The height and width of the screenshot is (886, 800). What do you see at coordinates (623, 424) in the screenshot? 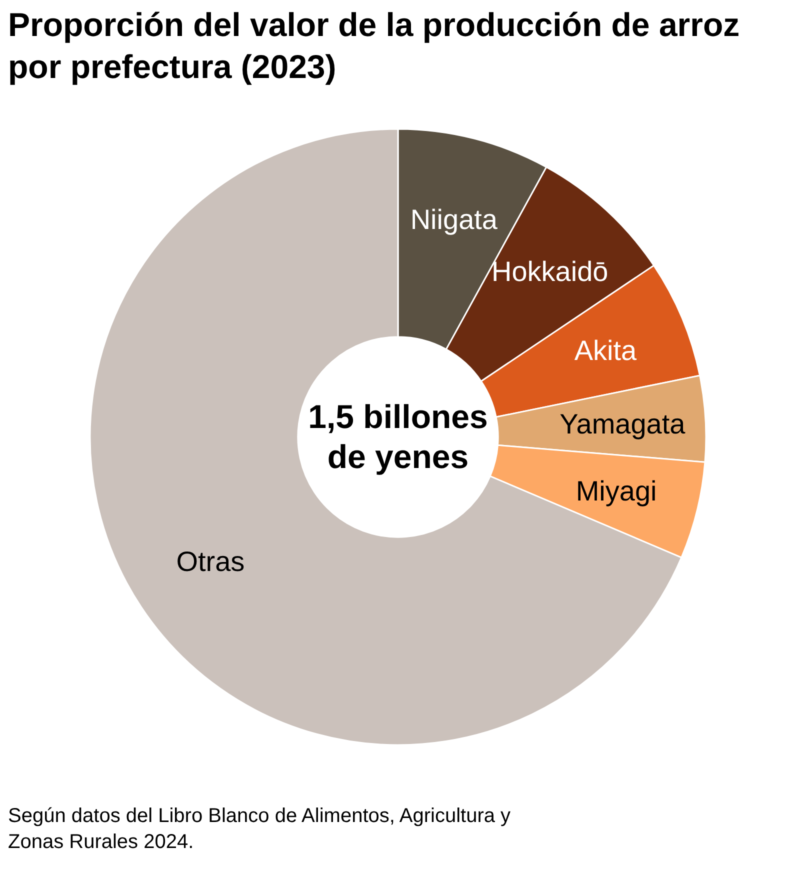
I see `slice-label: Yamagata` at bounding box center [623, 424].